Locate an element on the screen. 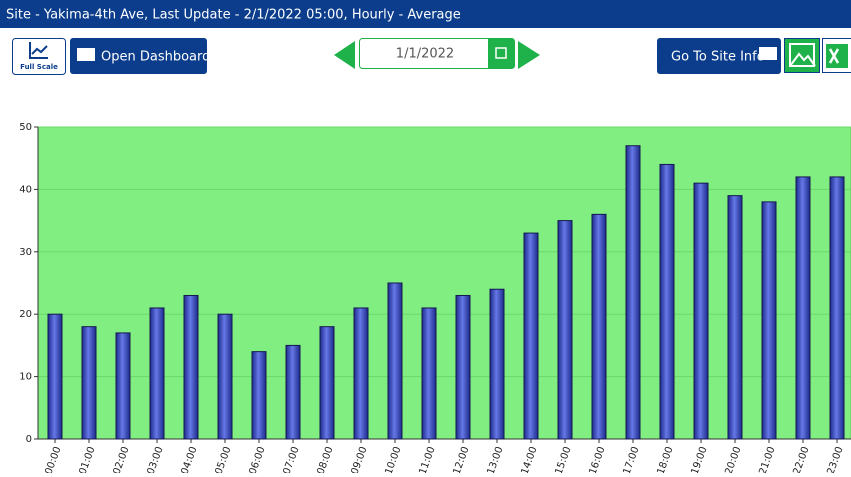 Image resolution: width=851 pixels, height=477 pixels. site-info-button: Go To Site Info is located at coordinates (719, 56).